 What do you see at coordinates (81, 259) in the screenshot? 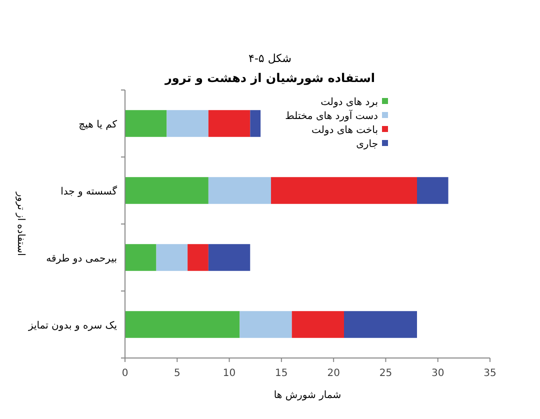
I see `y-tick-label: بیرحمی دو طرقه` at bounding box center [81, 259].